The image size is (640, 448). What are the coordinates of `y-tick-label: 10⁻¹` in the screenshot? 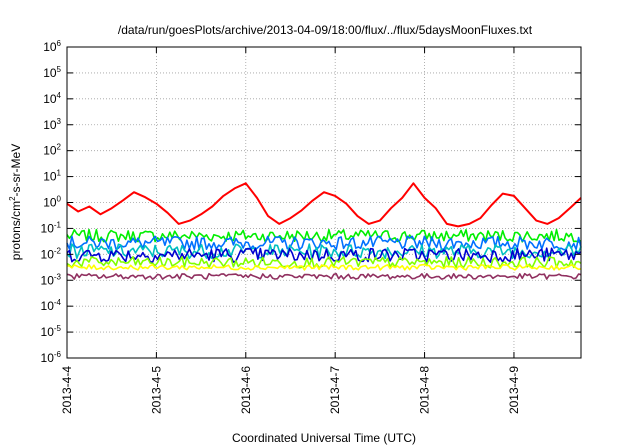 It's located at (51, 227).